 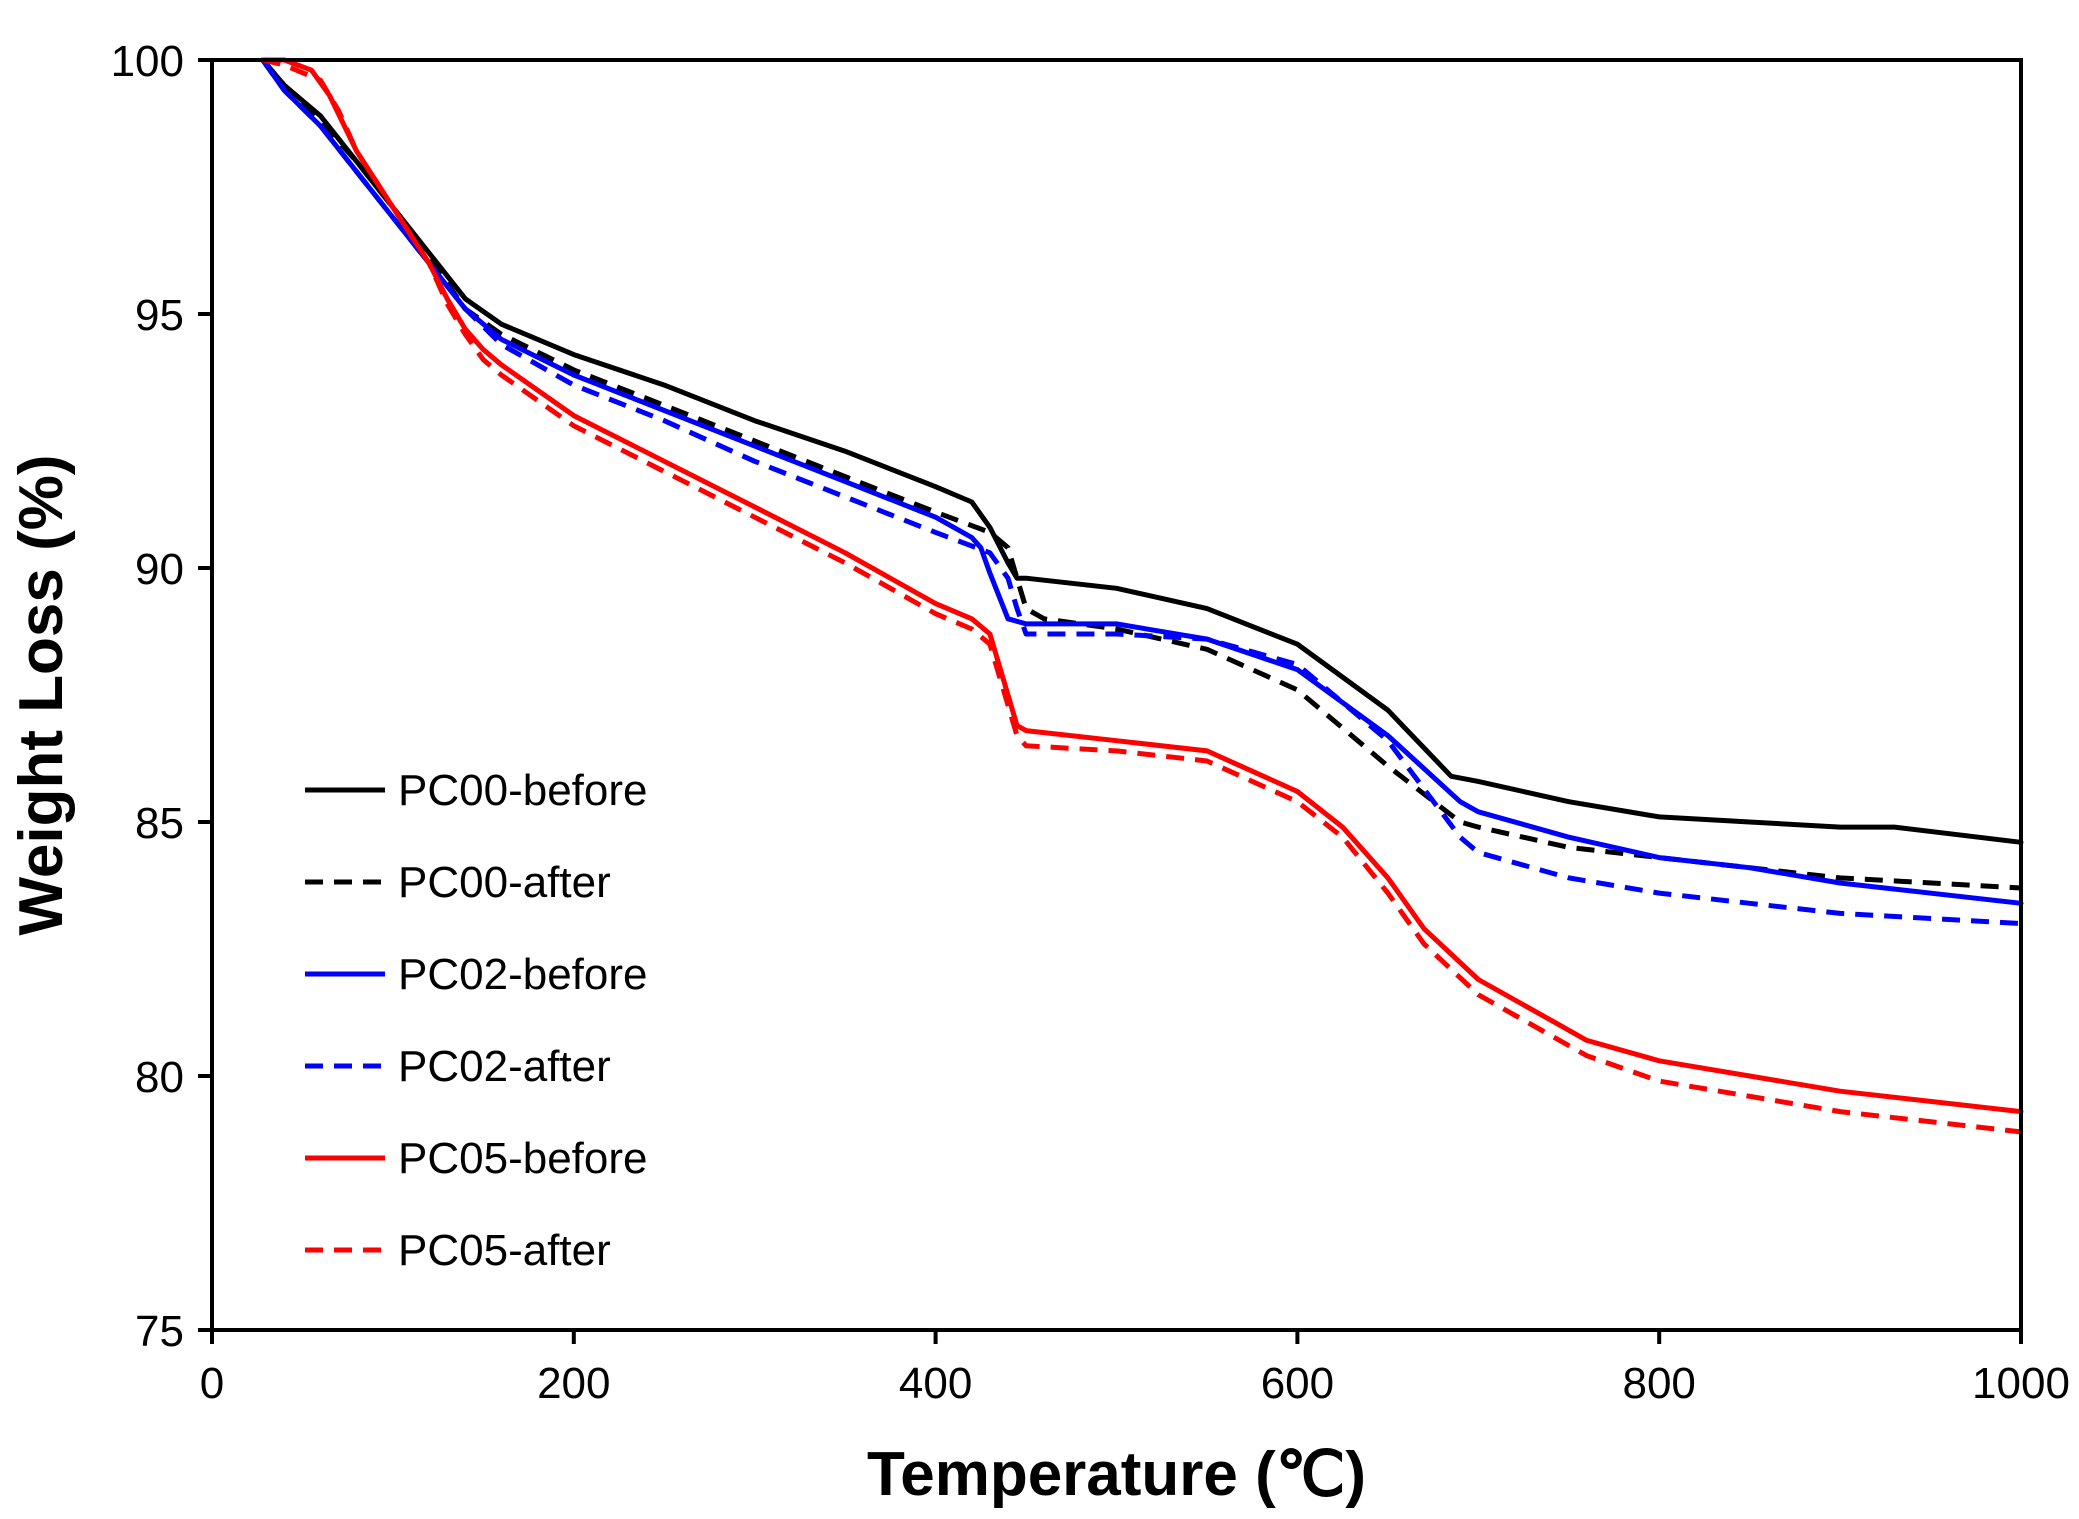 I want to click on x-tick-label: 800, so click(x=1658, y=1383).